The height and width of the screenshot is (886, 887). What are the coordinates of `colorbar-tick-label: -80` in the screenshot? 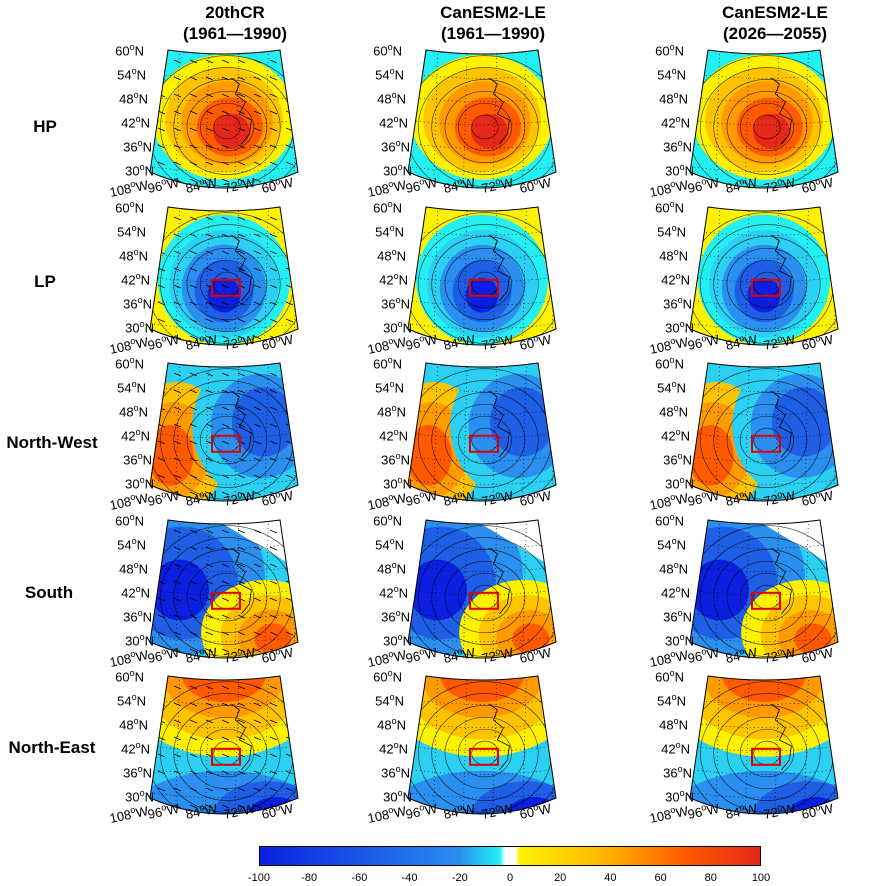 It's located at (309, 878).